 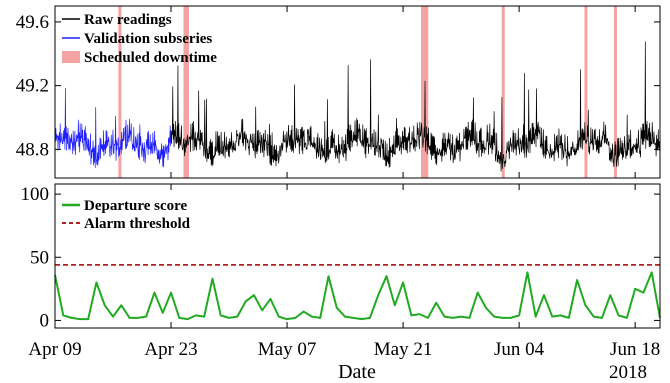 I want to click on bottom-legend: Departure score Alarm threshold, so click(x=126, y=215).